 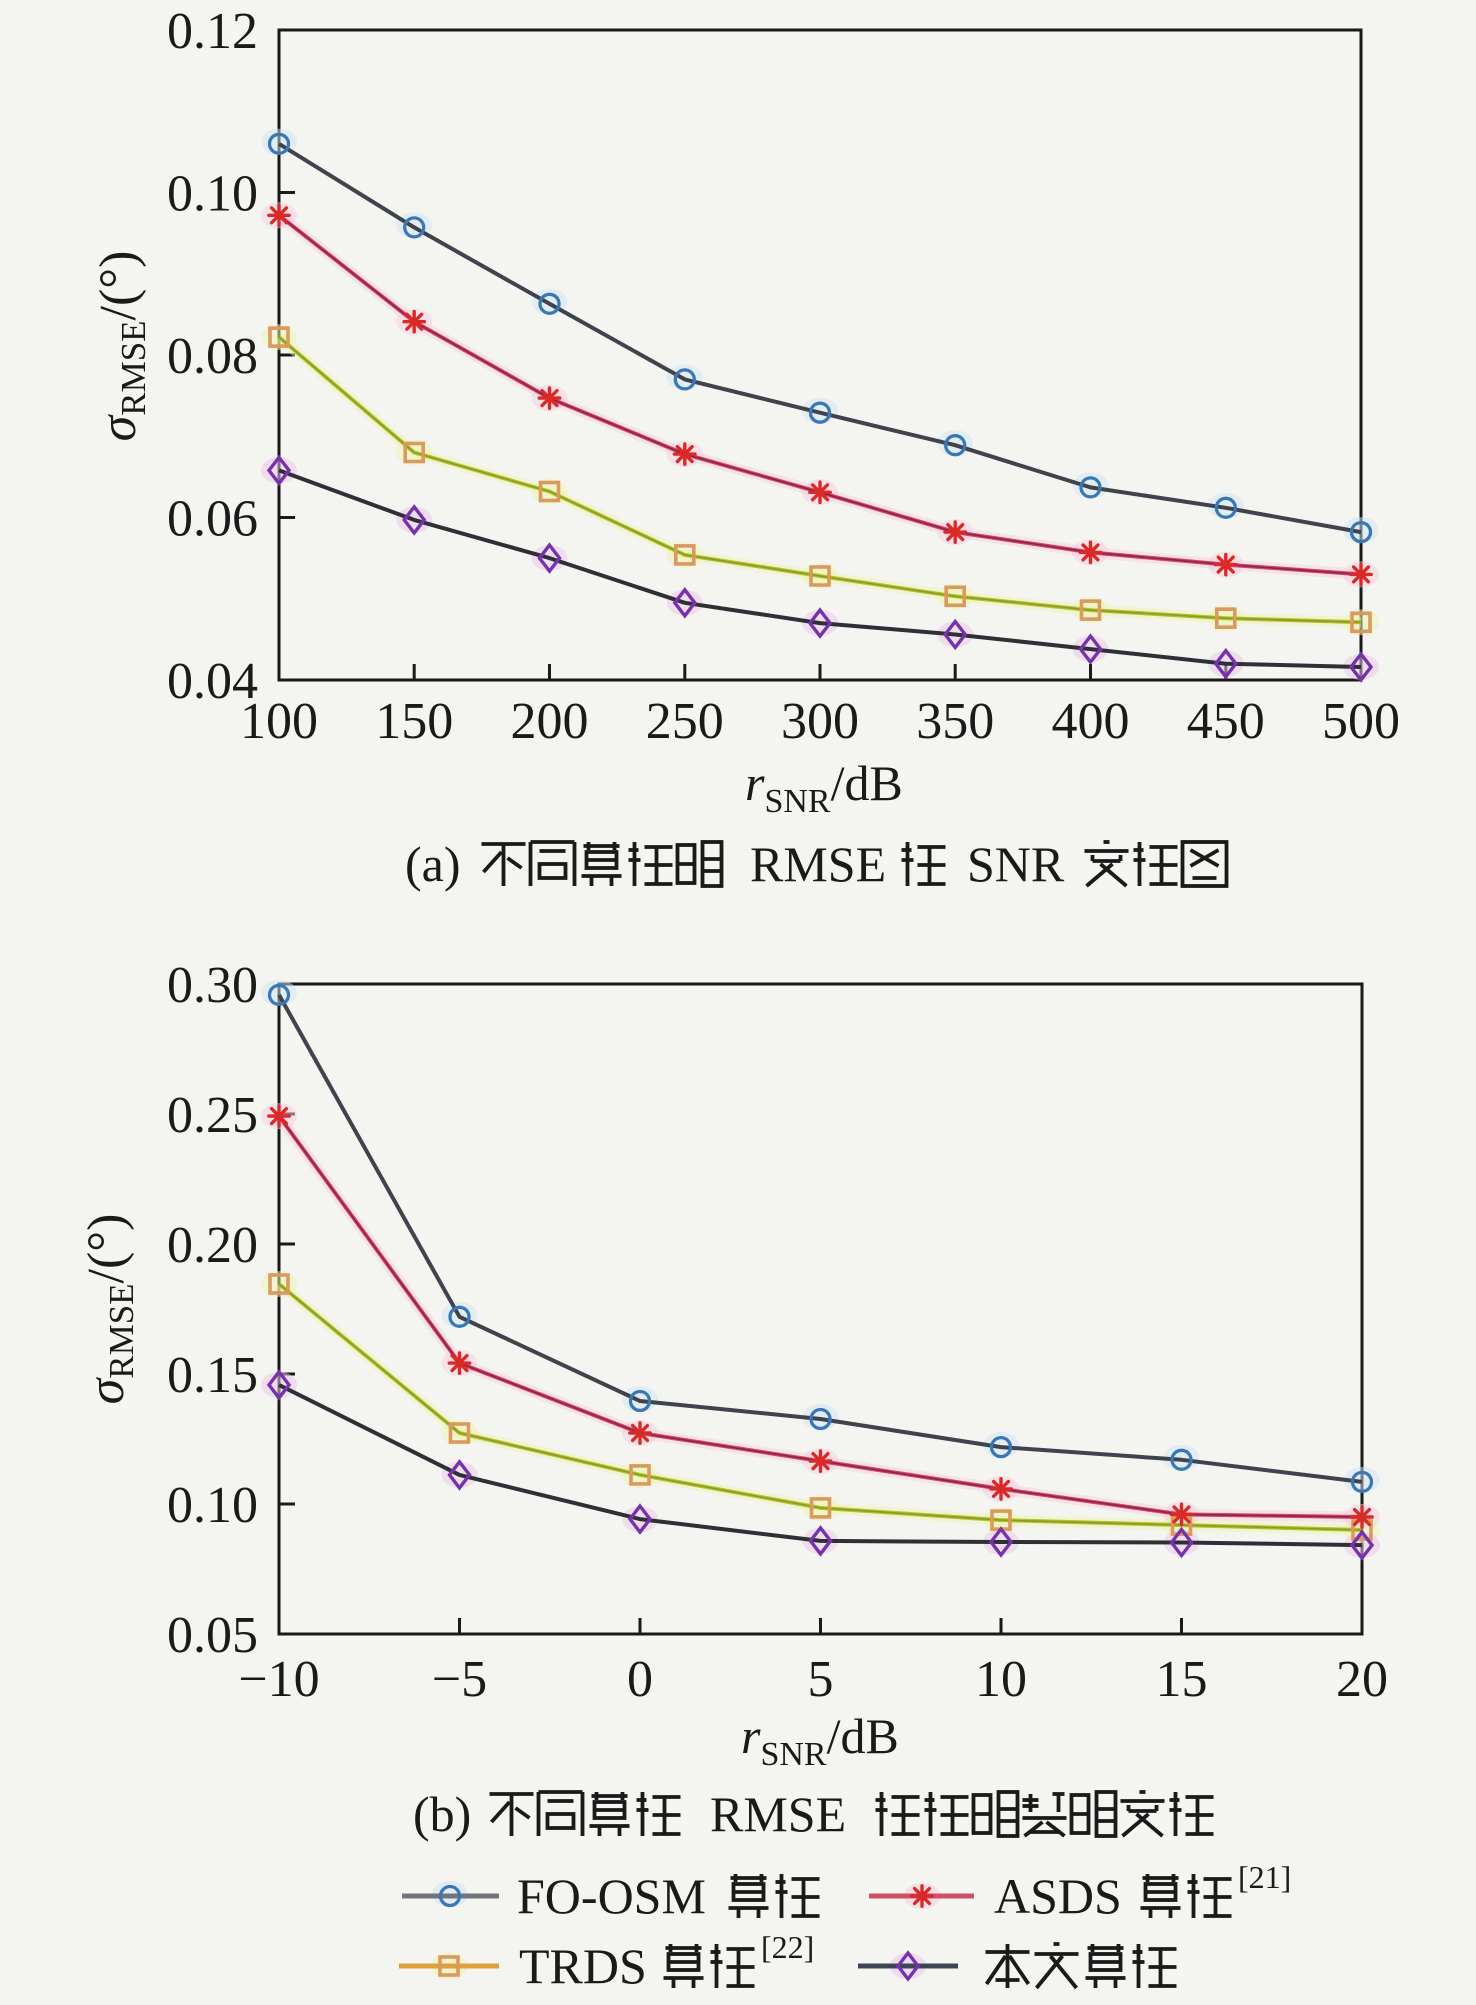 What do you see at coordinates (1091, 721) in the screenshot?
I see `svg-text: 400` at bounding box center [1091, 721].